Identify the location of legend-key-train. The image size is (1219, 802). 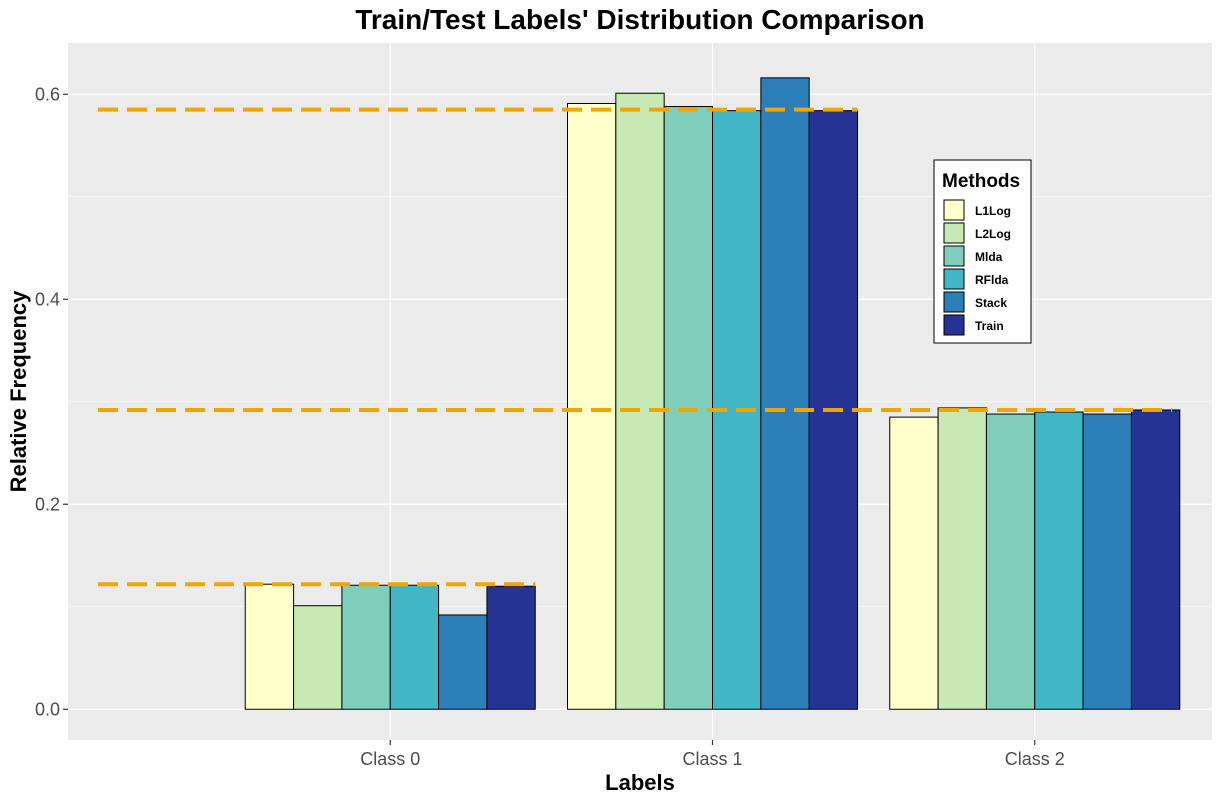
(954, 325).